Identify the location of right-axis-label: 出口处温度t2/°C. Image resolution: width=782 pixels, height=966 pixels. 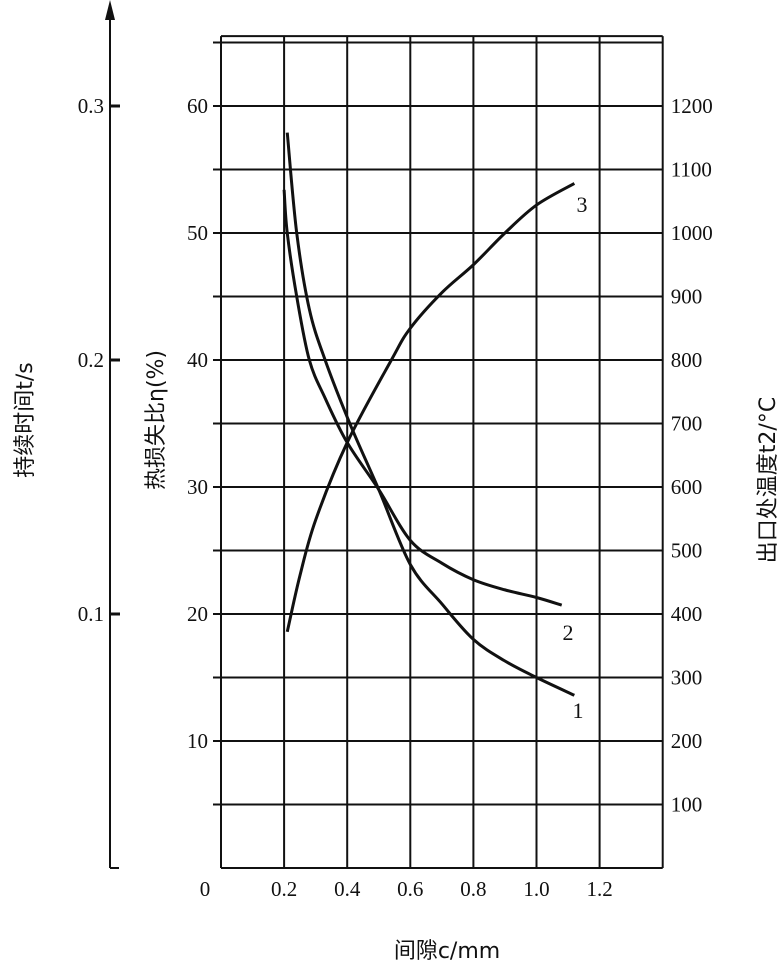
(768, 480).